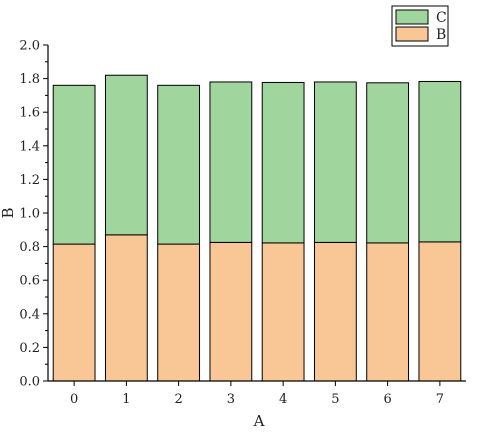 The image size is (500, 435). I want to click on x-tick-label: 2, so click(178, 399).